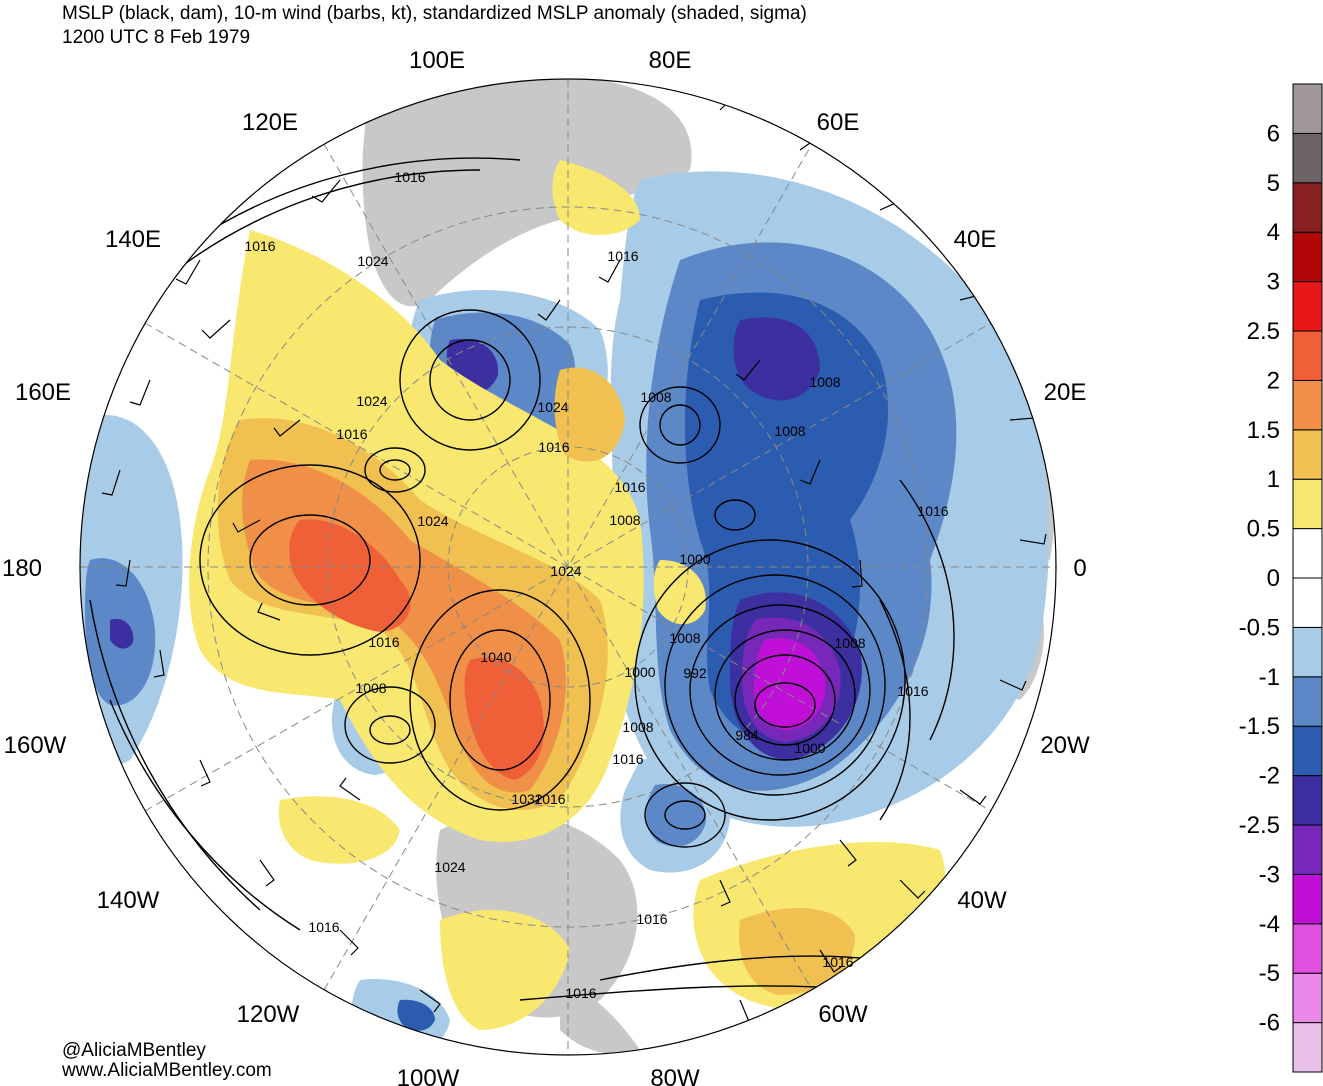  What do you see at coordinates (437, 60) in the screenshot?
I see `longitude-label: 100E` at bounding box center [437, 60].